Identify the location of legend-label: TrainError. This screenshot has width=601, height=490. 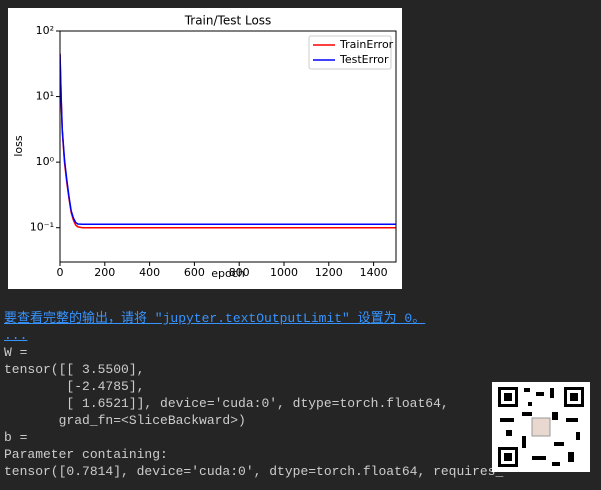
(366, 44).